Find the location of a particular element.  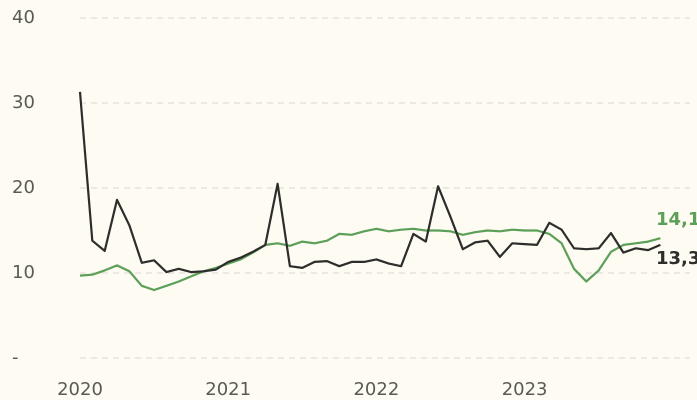

y-tick-label: - is located at coordinates (15, 357).